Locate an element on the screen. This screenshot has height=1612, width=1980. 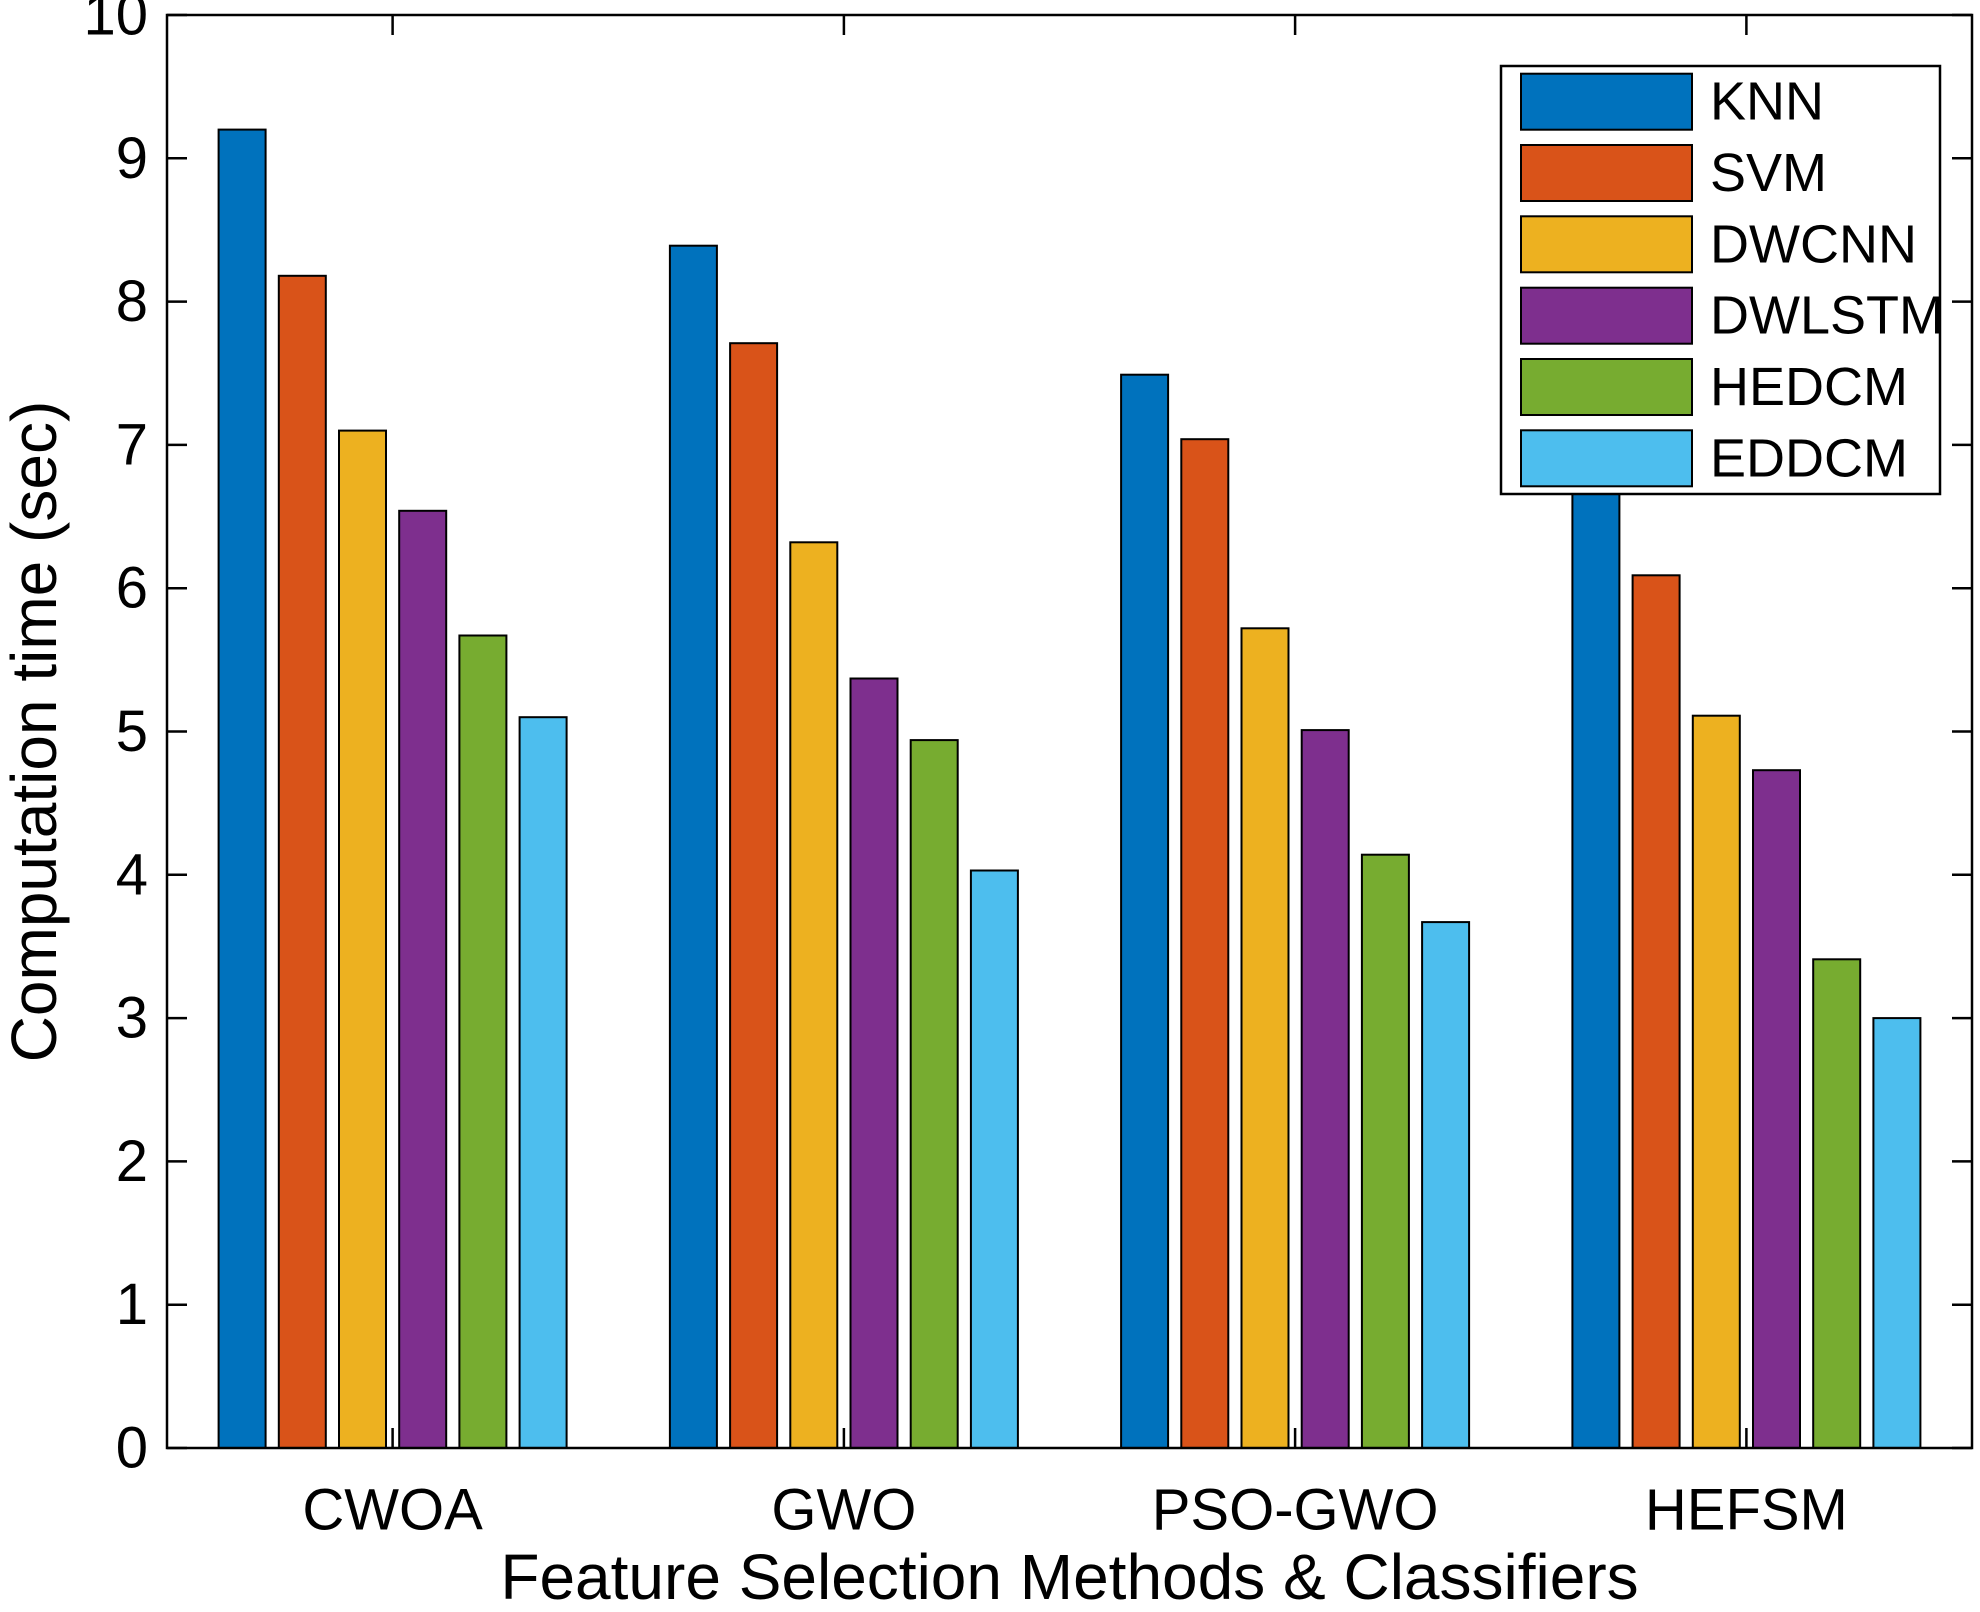
x-tick-label-cwoa: CWOA is located at coordinates (392, 1510).